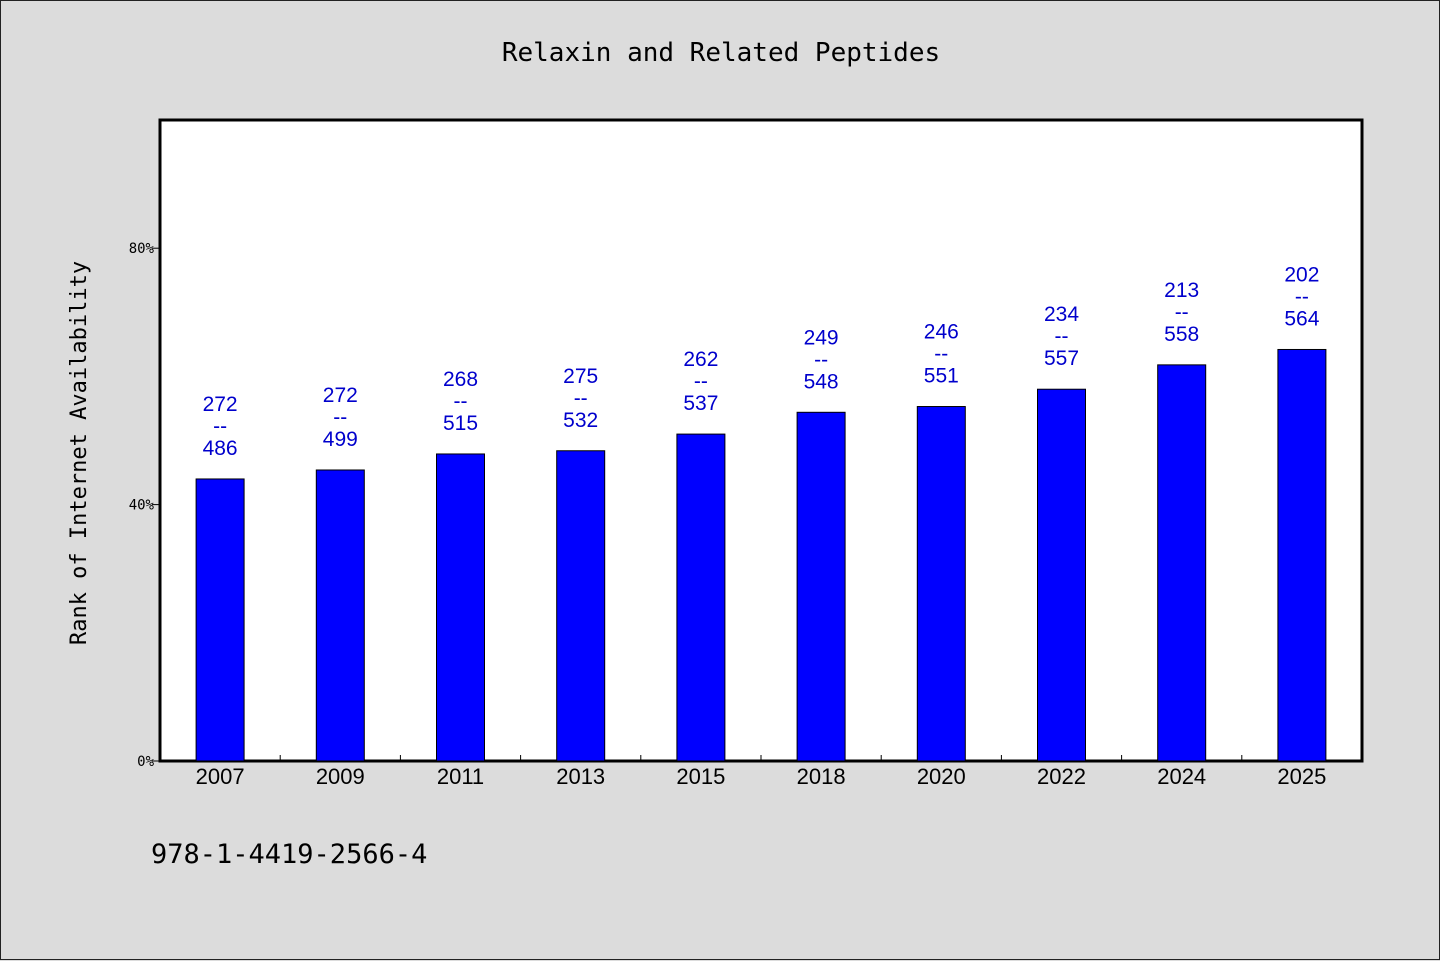 Image resolution: width=1440 pixels, height=961 pixels. Describe the element at coordinates (1301, 318) in the screenshot. I see `bar-label-bottom: 564` at that location.